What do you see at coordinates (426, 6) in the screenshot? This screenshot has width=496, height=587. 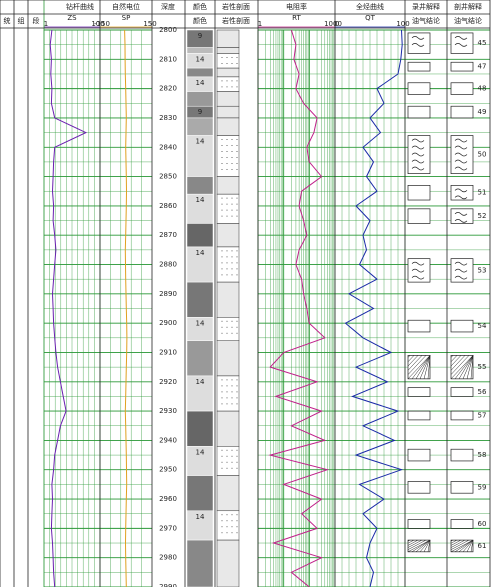 I see `header: 录井解释` at bounding box center [426, 6].